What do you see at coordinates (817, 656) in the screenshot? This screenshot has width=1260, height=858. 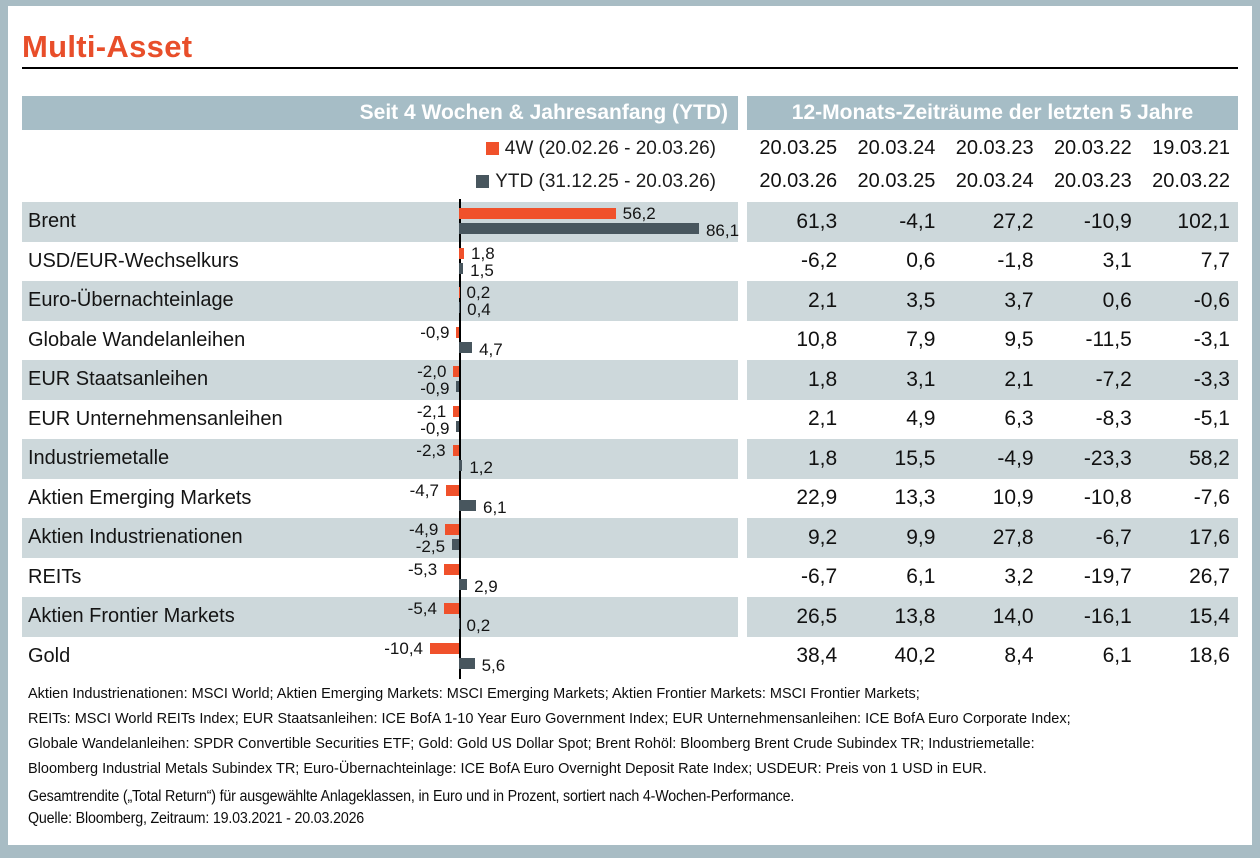 I see `return-cell: 38,4` at bounding box center [817, 656].